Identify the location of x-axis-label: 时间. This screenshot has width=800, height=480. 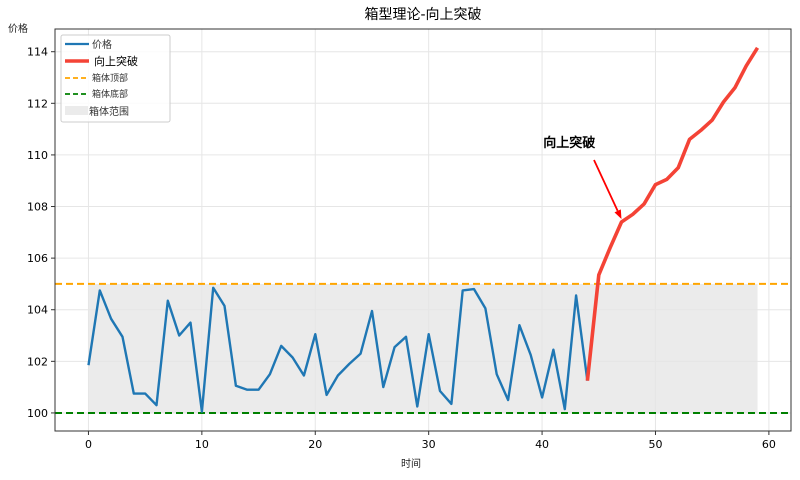
(411, 463).